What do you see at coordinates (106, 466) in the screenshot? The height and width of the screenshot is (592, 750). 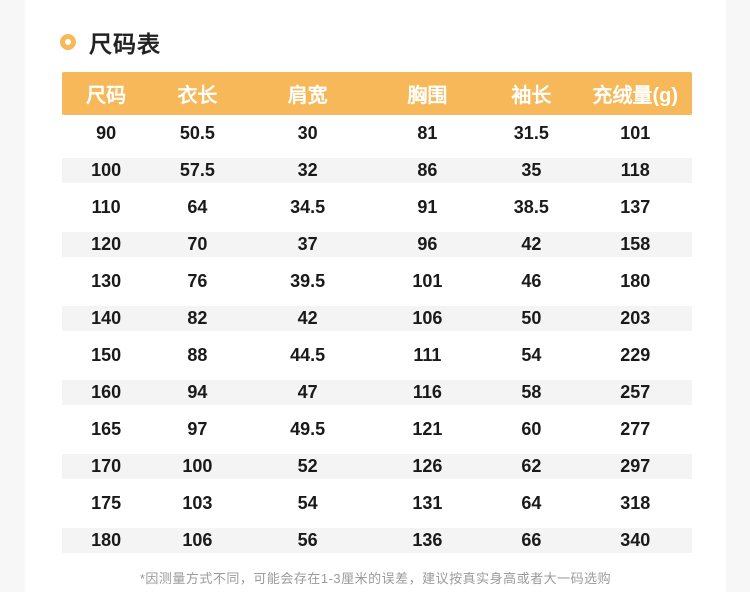 I see `table-cell: 170` at bounding box center [106, 466].